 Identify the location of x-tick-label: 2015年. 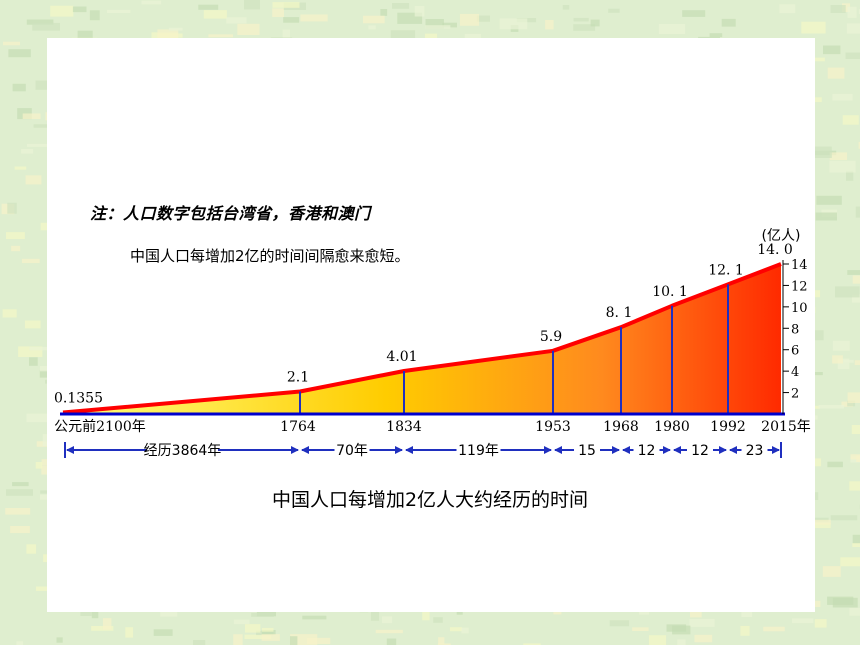
(786, 427).